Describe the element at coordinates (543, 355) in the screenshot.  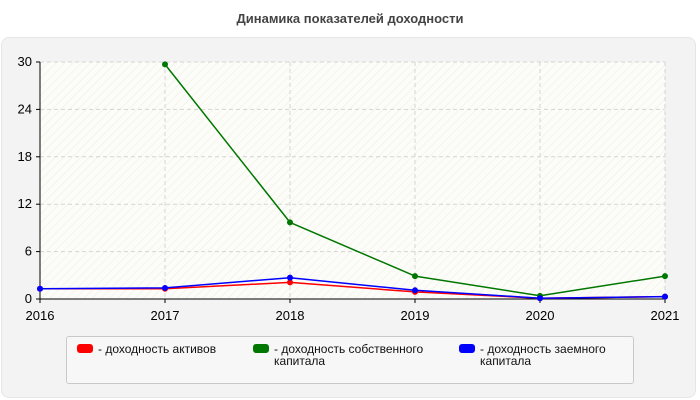
I see `legend-label-debt: - доходность заемного капитала` at that location.